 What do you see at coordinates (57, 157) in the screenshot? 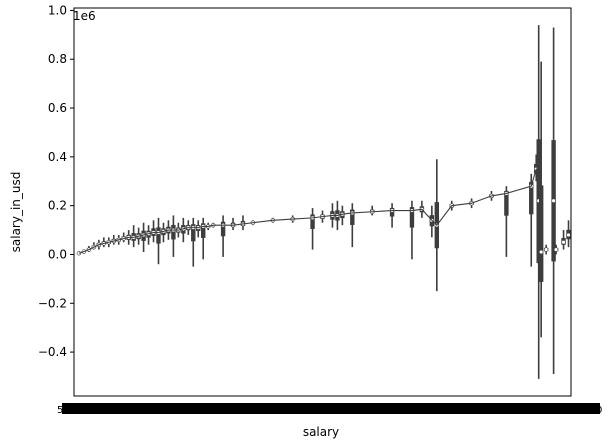
I see `y-tick-label: 0.4` at bounding box center [57, 157].